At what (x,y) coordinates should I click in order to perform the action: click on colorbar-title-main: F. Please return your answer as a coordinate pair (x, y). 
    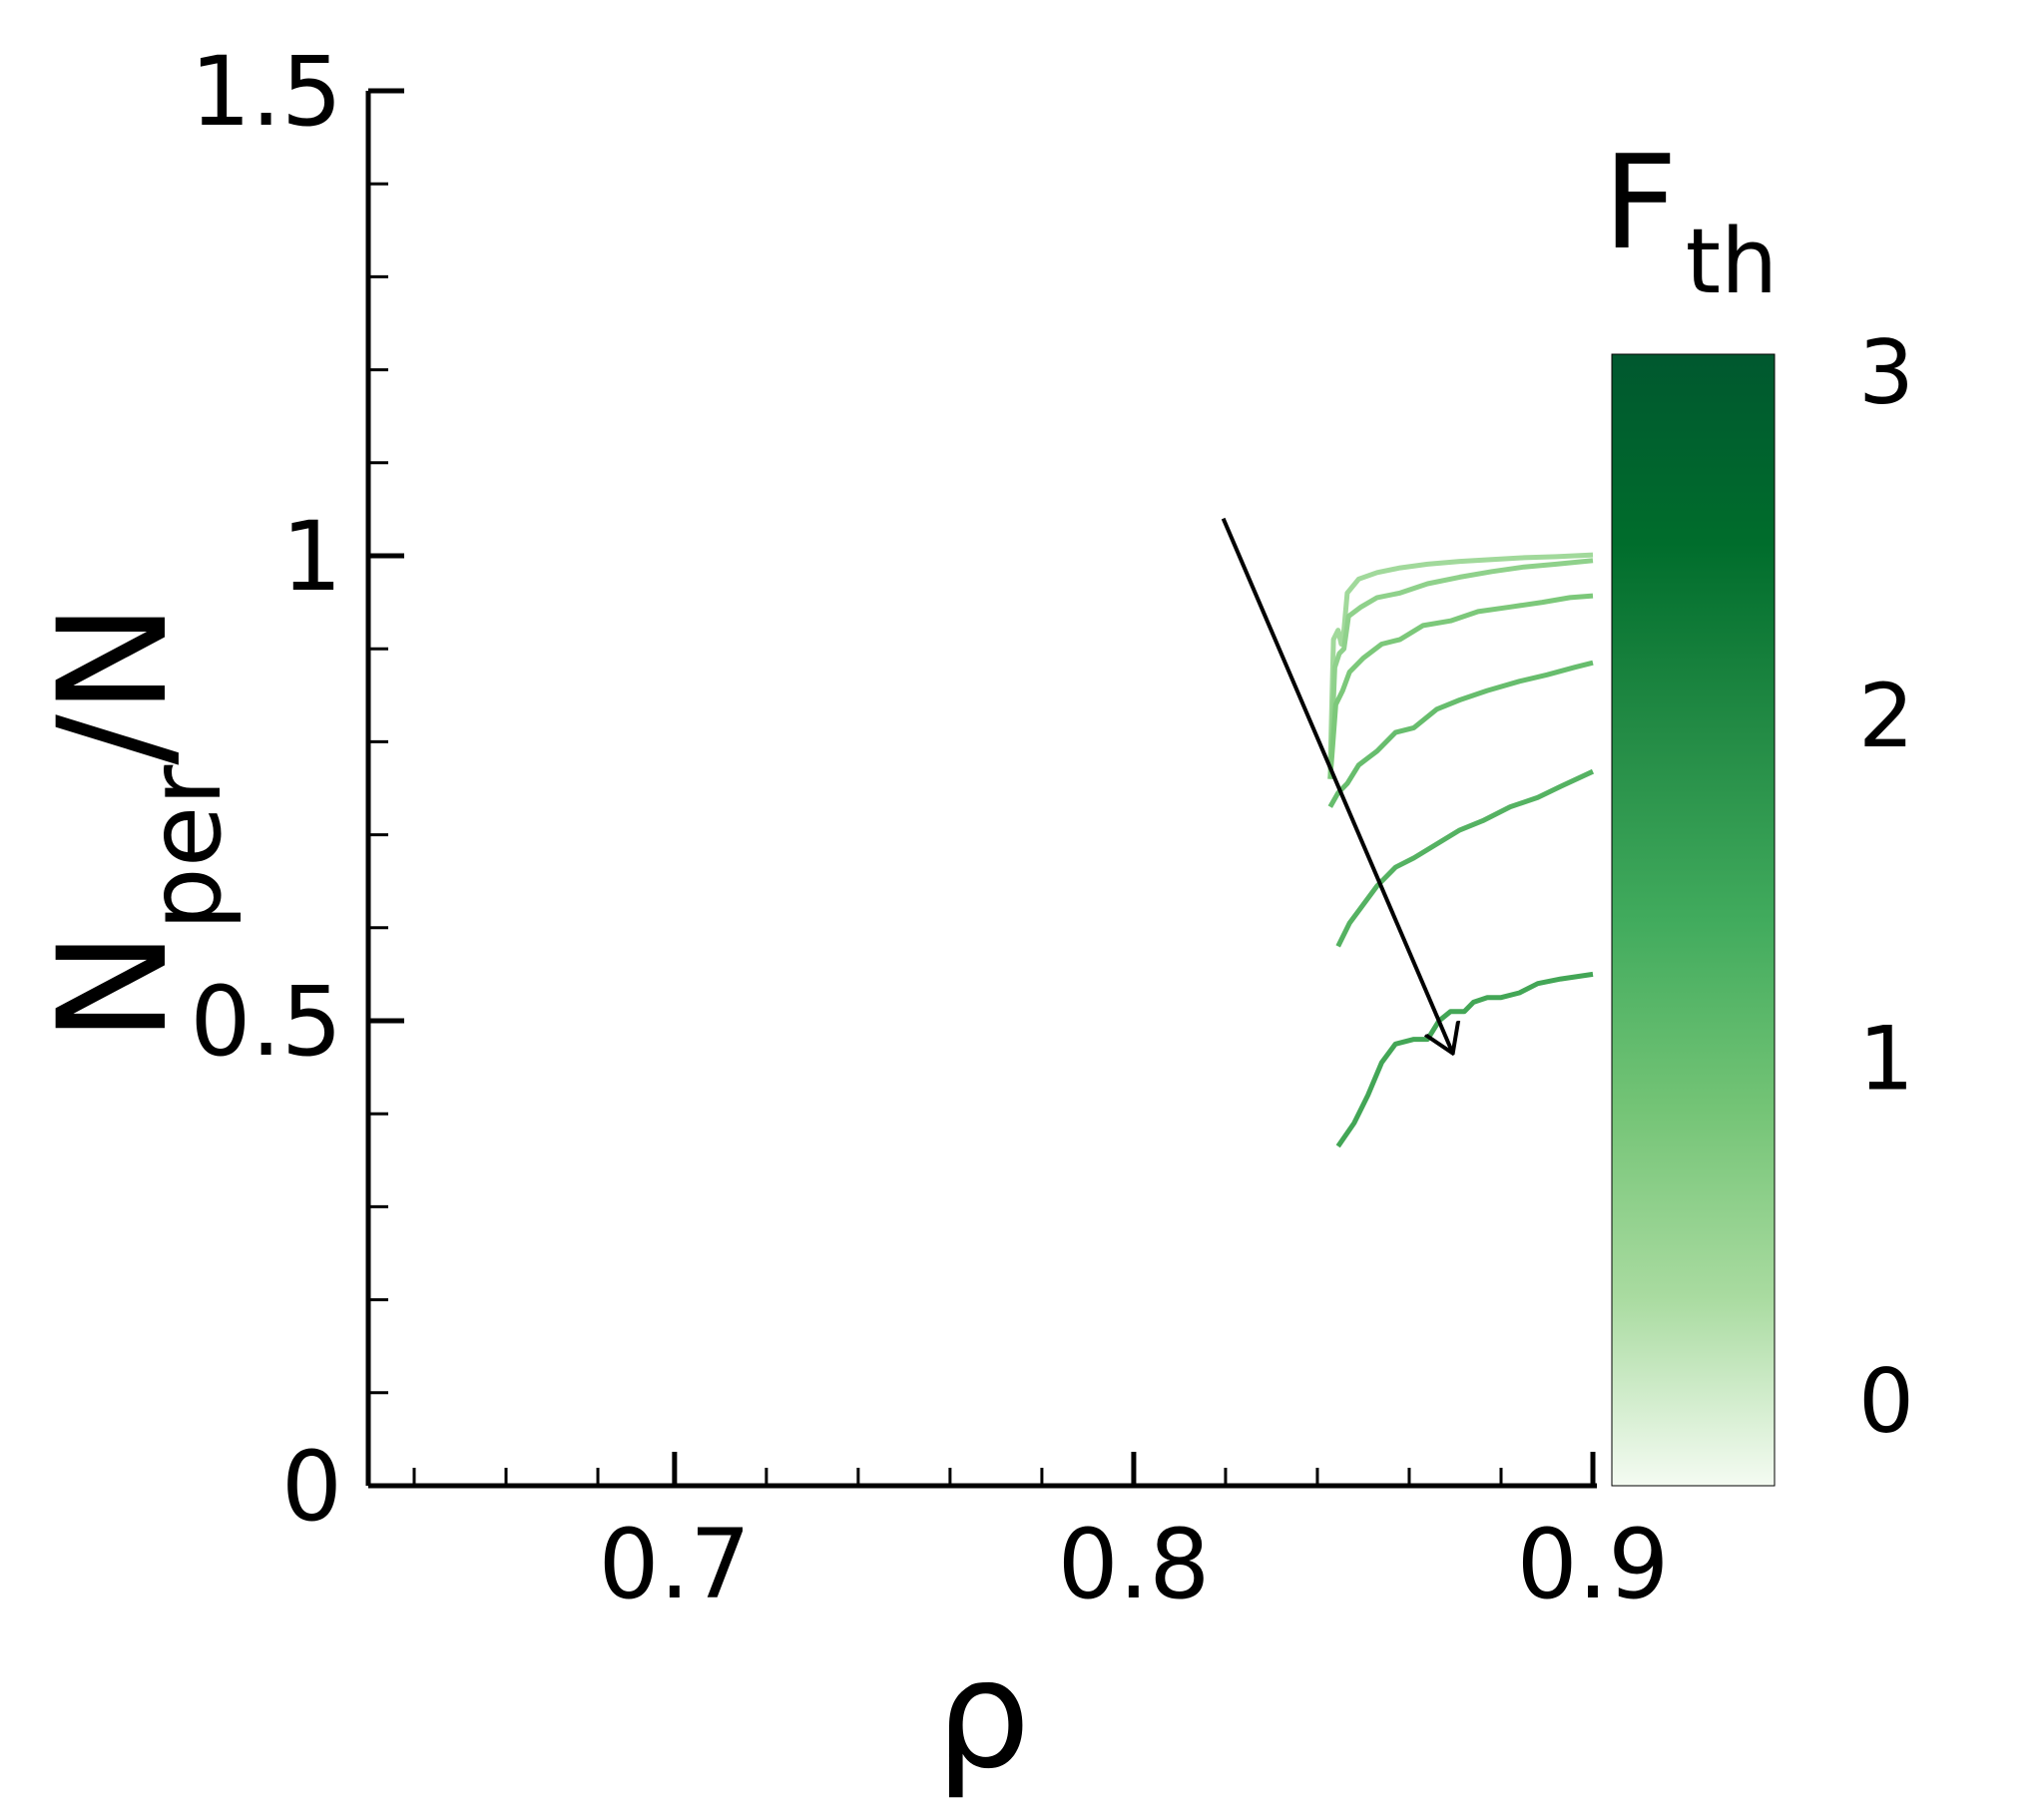
    Looking at the image, I should click on (1640, 202).